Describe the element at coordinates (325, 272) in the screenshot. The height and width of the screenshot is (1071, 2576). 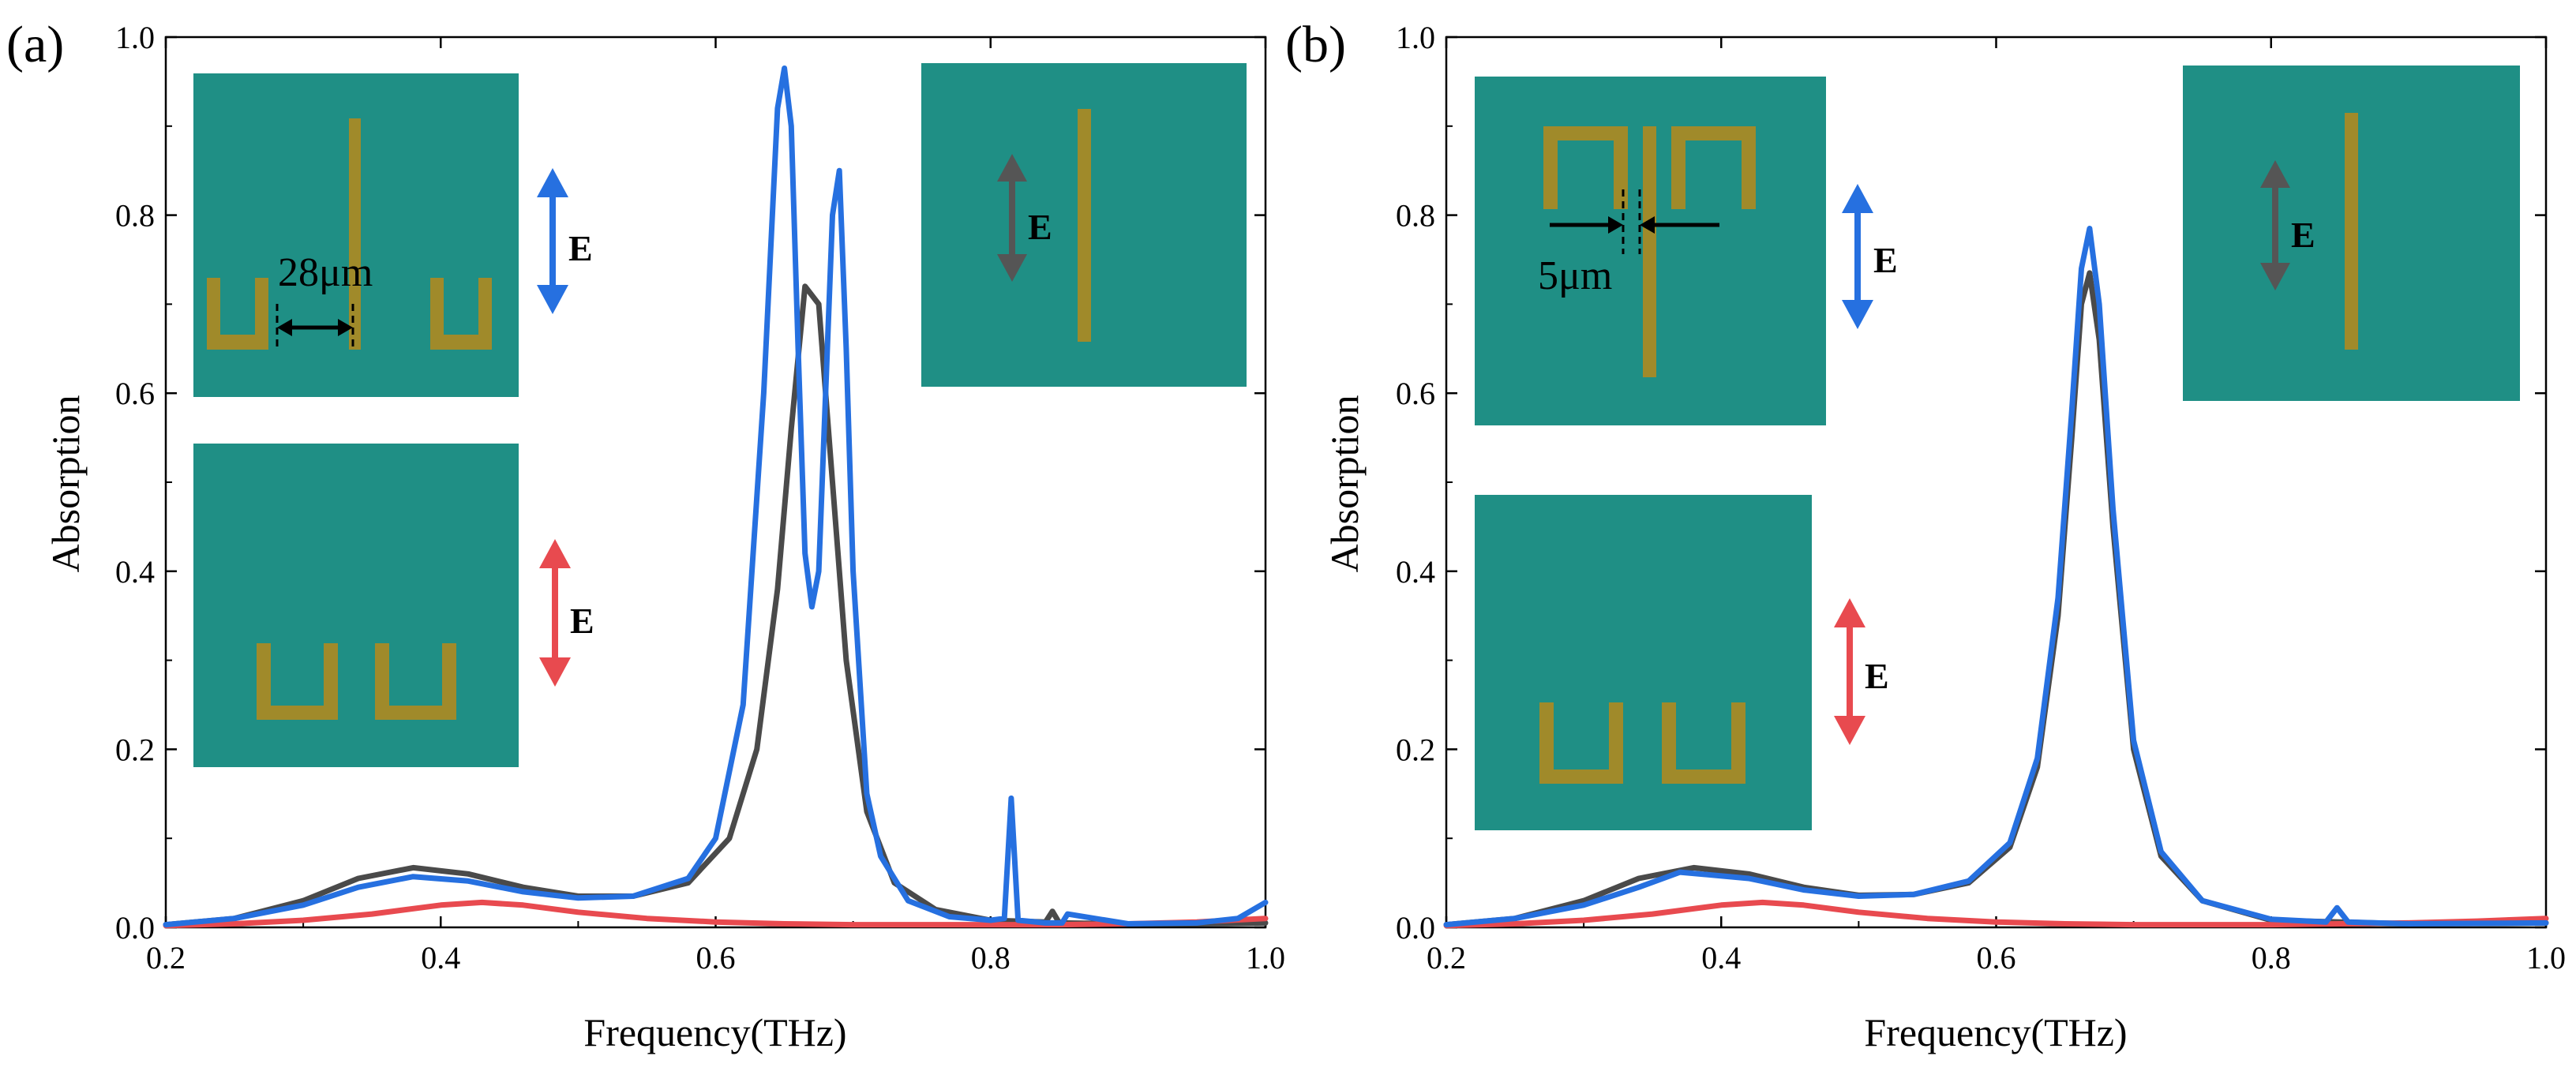
I see `dimension-label: 28μm` at that location.